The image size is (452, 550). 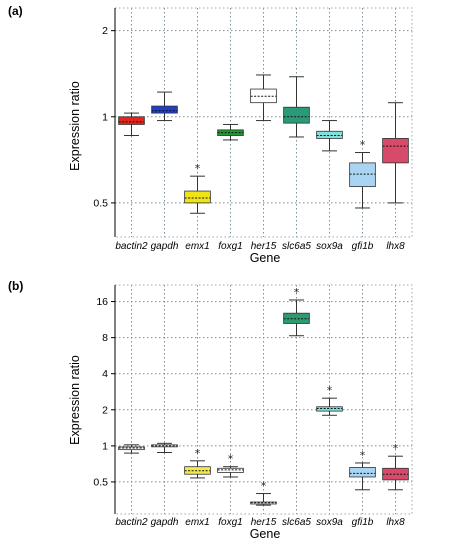 What do you see at coordinates (329, 522) in the screenshot?
I see `panel-b-x-tick-label-sox9a: sox9a` at bounding box center [329, 522].